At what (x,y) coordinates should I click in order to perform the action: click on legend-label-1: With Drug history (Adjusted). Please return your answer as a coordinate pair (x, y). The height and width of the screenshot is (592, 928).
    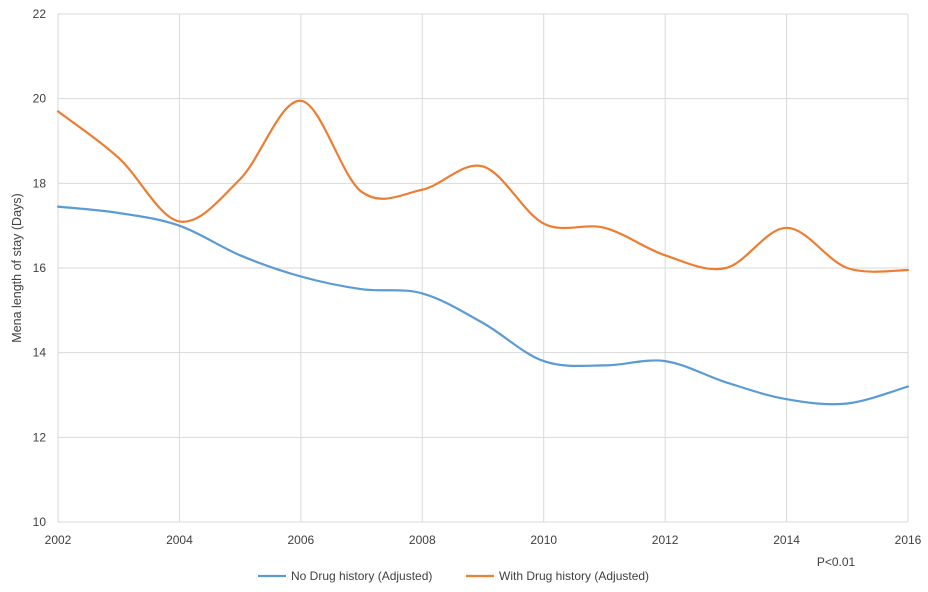
    Looking at the image, I should click on (574, 576).